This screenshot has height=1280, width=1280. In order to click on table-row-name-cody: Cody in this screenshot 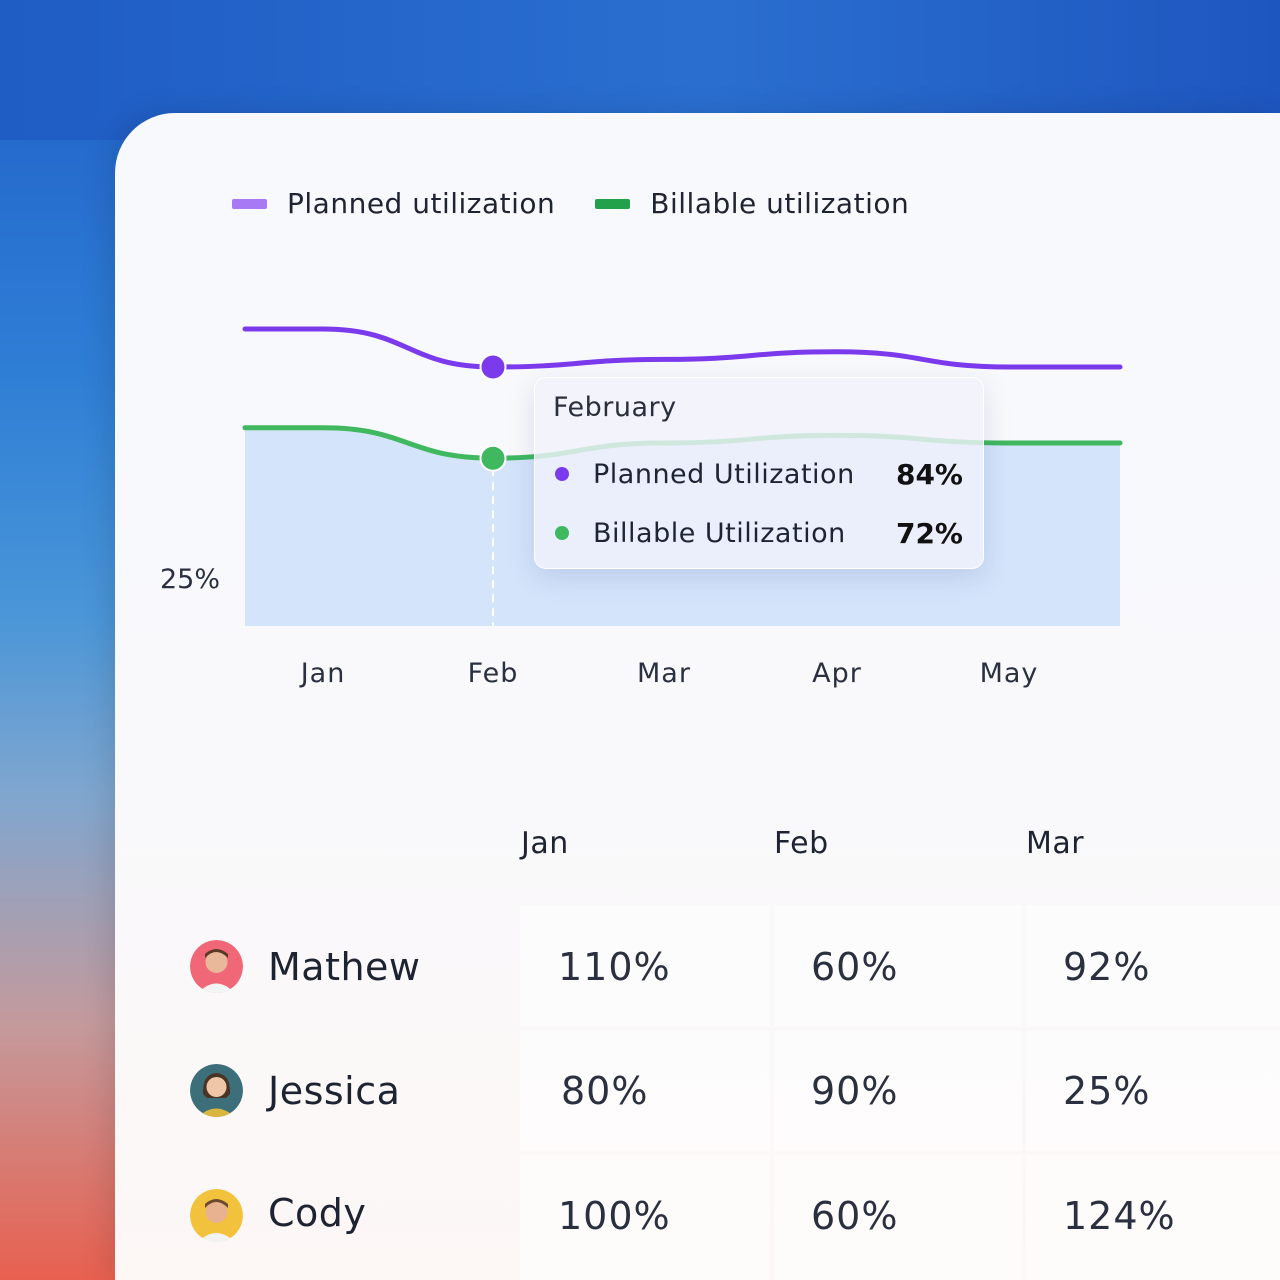, I will do `click(317, 1213)`.